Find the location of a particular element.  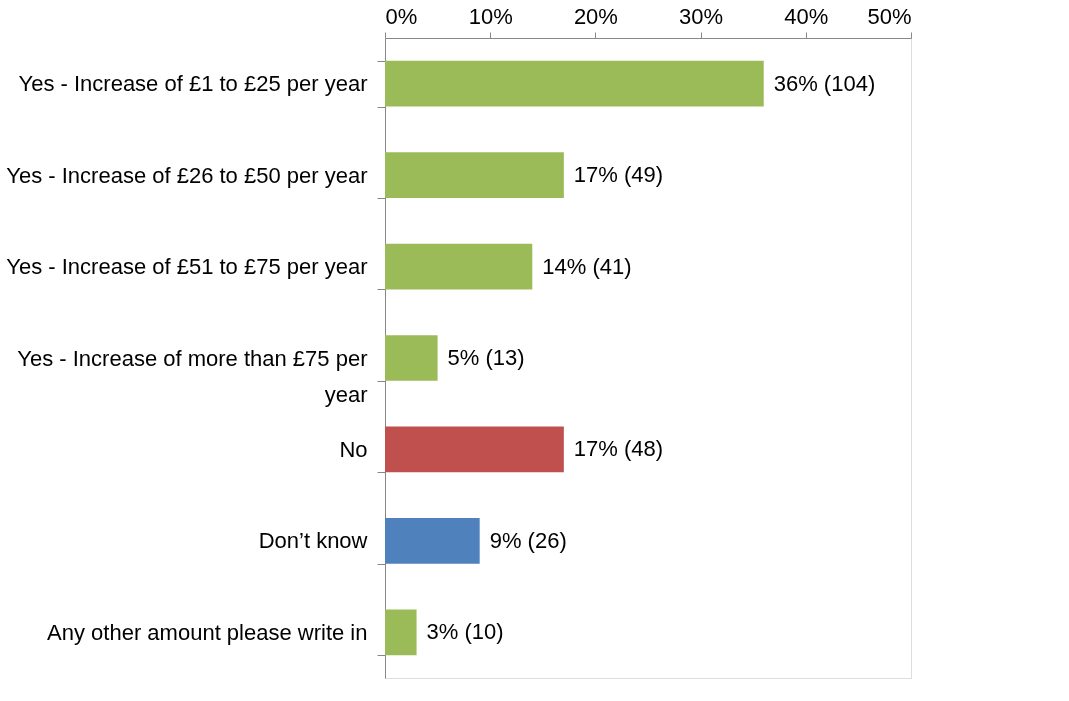

y-tick-label: Don’t know is located at coordinates (313, 541).